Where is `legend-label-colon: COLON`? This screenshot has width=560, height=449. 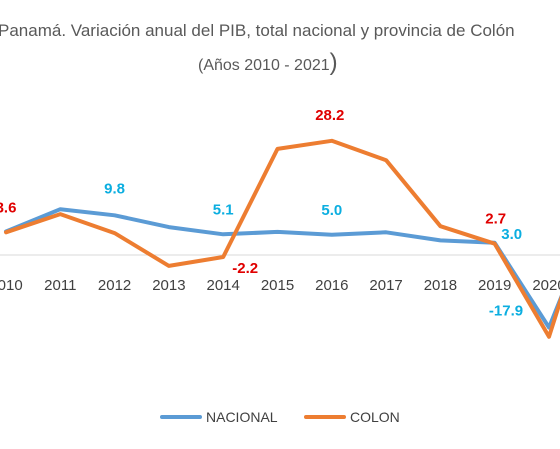 legend-label-colon: COLON is located at coordinates (375, 417).